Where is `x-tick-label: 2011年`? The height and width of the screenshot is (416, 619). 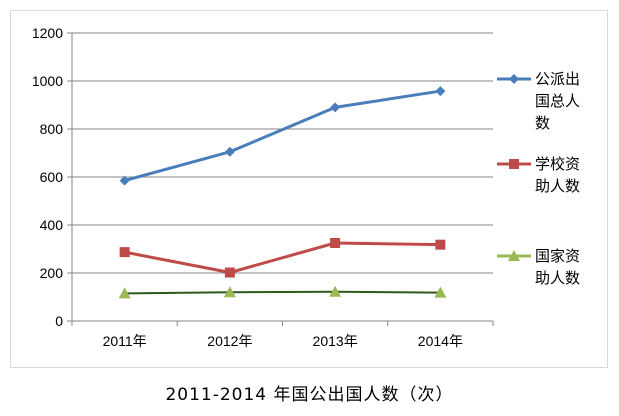 x-tick-label: 2011年 is located at coordinates (125, 341).